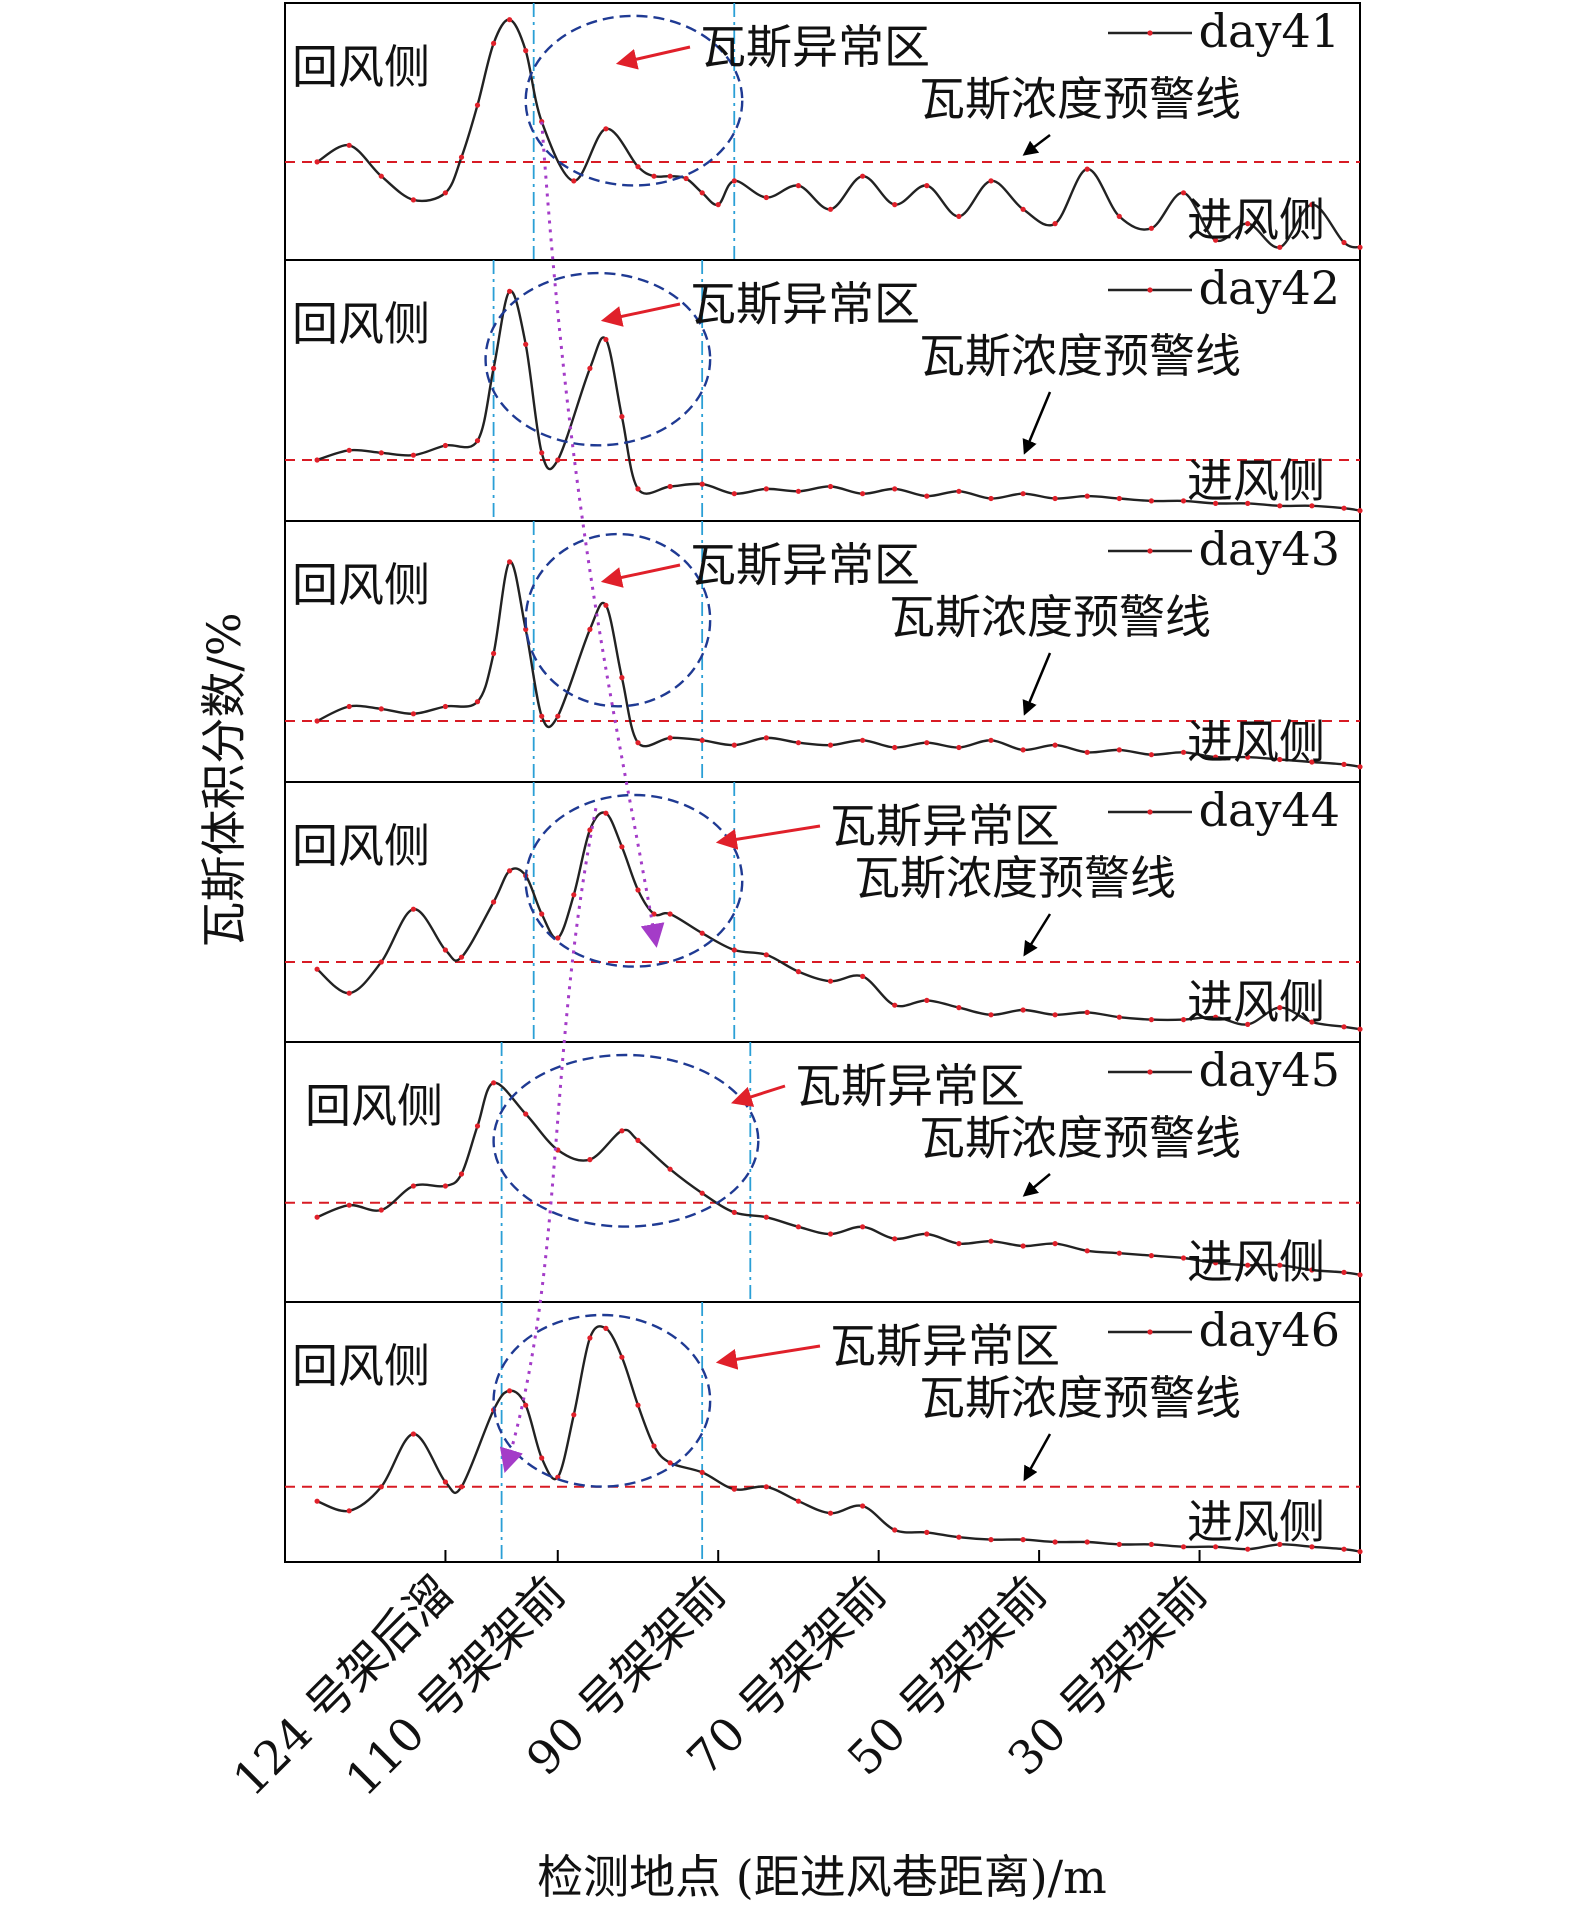  What do you see at coordinates (1150, 33) in the screenshot?
I see `legend-marker` at bounding box center [1150, 33].